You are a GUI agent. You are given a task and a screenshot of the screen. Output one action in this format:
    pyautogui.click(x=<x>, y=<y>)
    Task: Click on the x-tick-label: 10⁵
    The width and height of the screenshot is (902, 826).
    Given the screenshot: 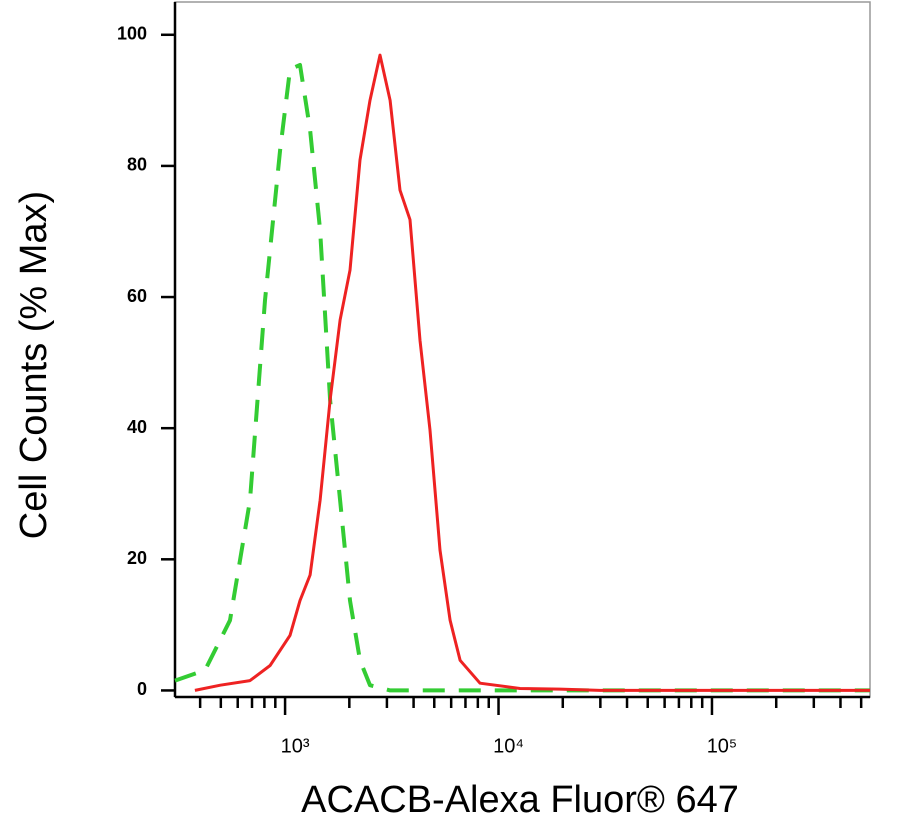 What is the action you would take?
    pyautogui.click(x=722, y=746)
    